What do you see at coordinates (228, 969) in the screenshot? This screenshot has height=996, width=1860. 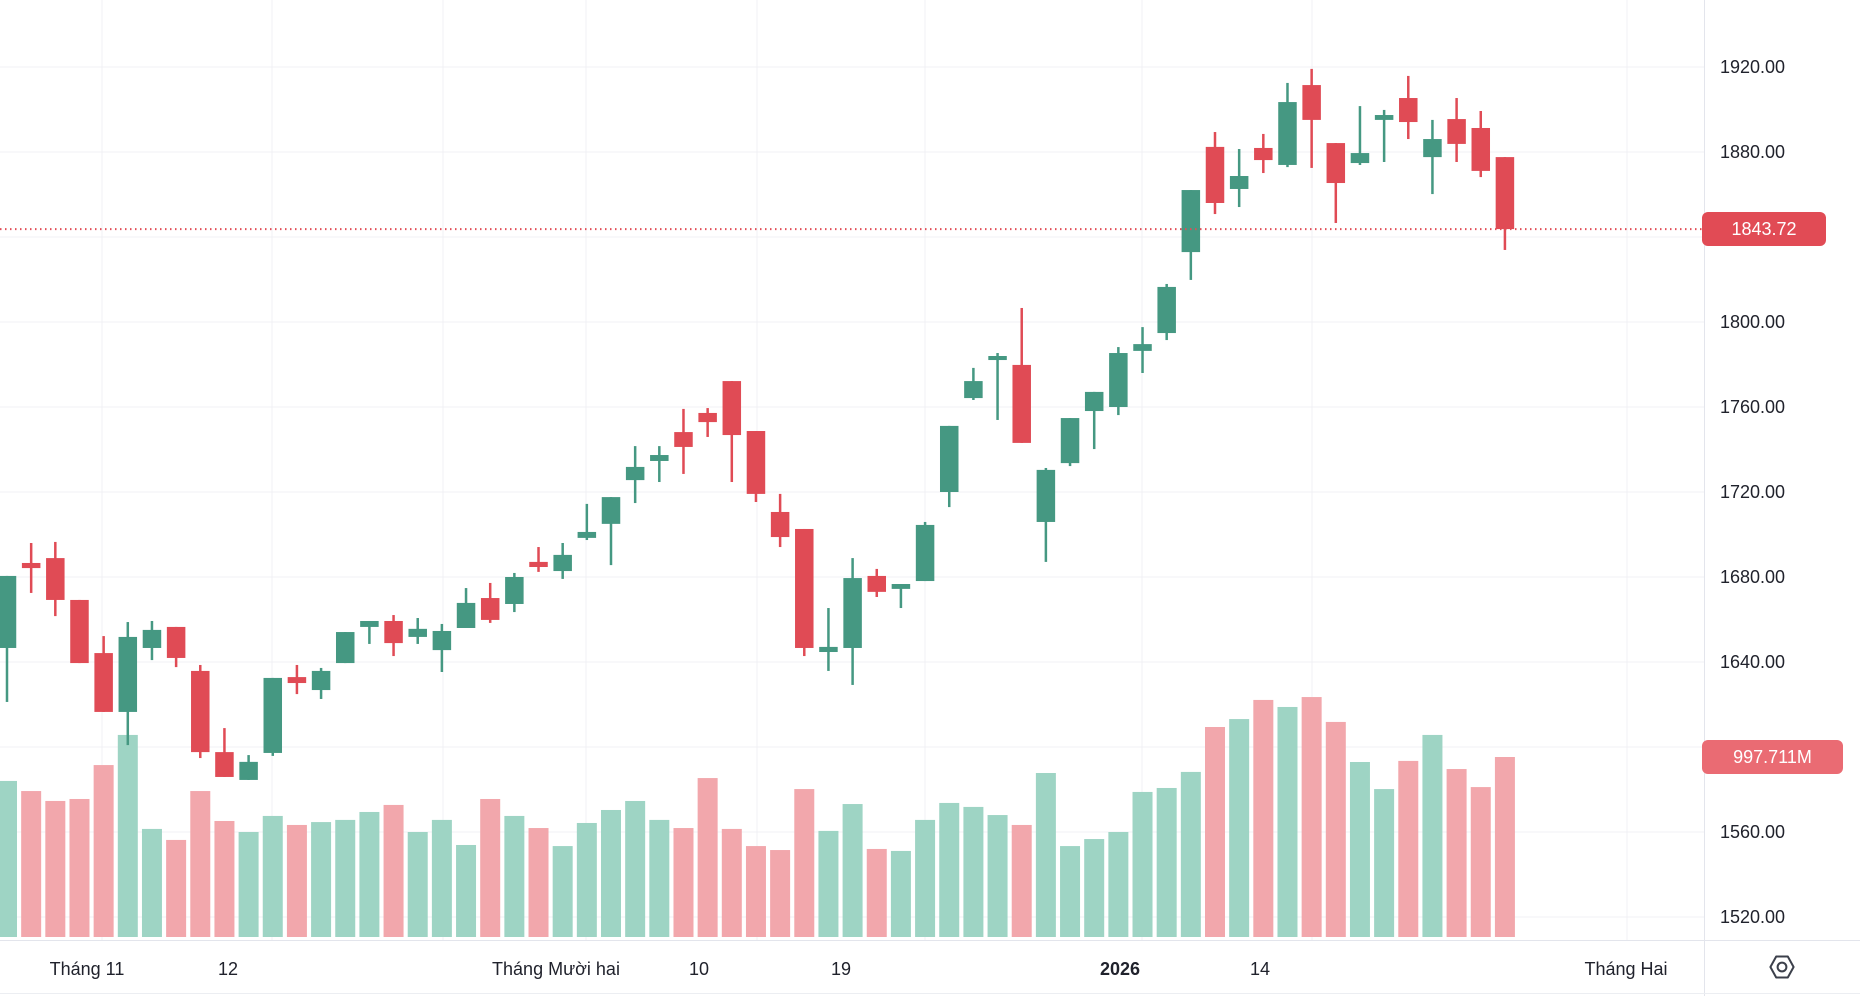 I see `time-tick-label: 12` at bounding box center [228, 969].